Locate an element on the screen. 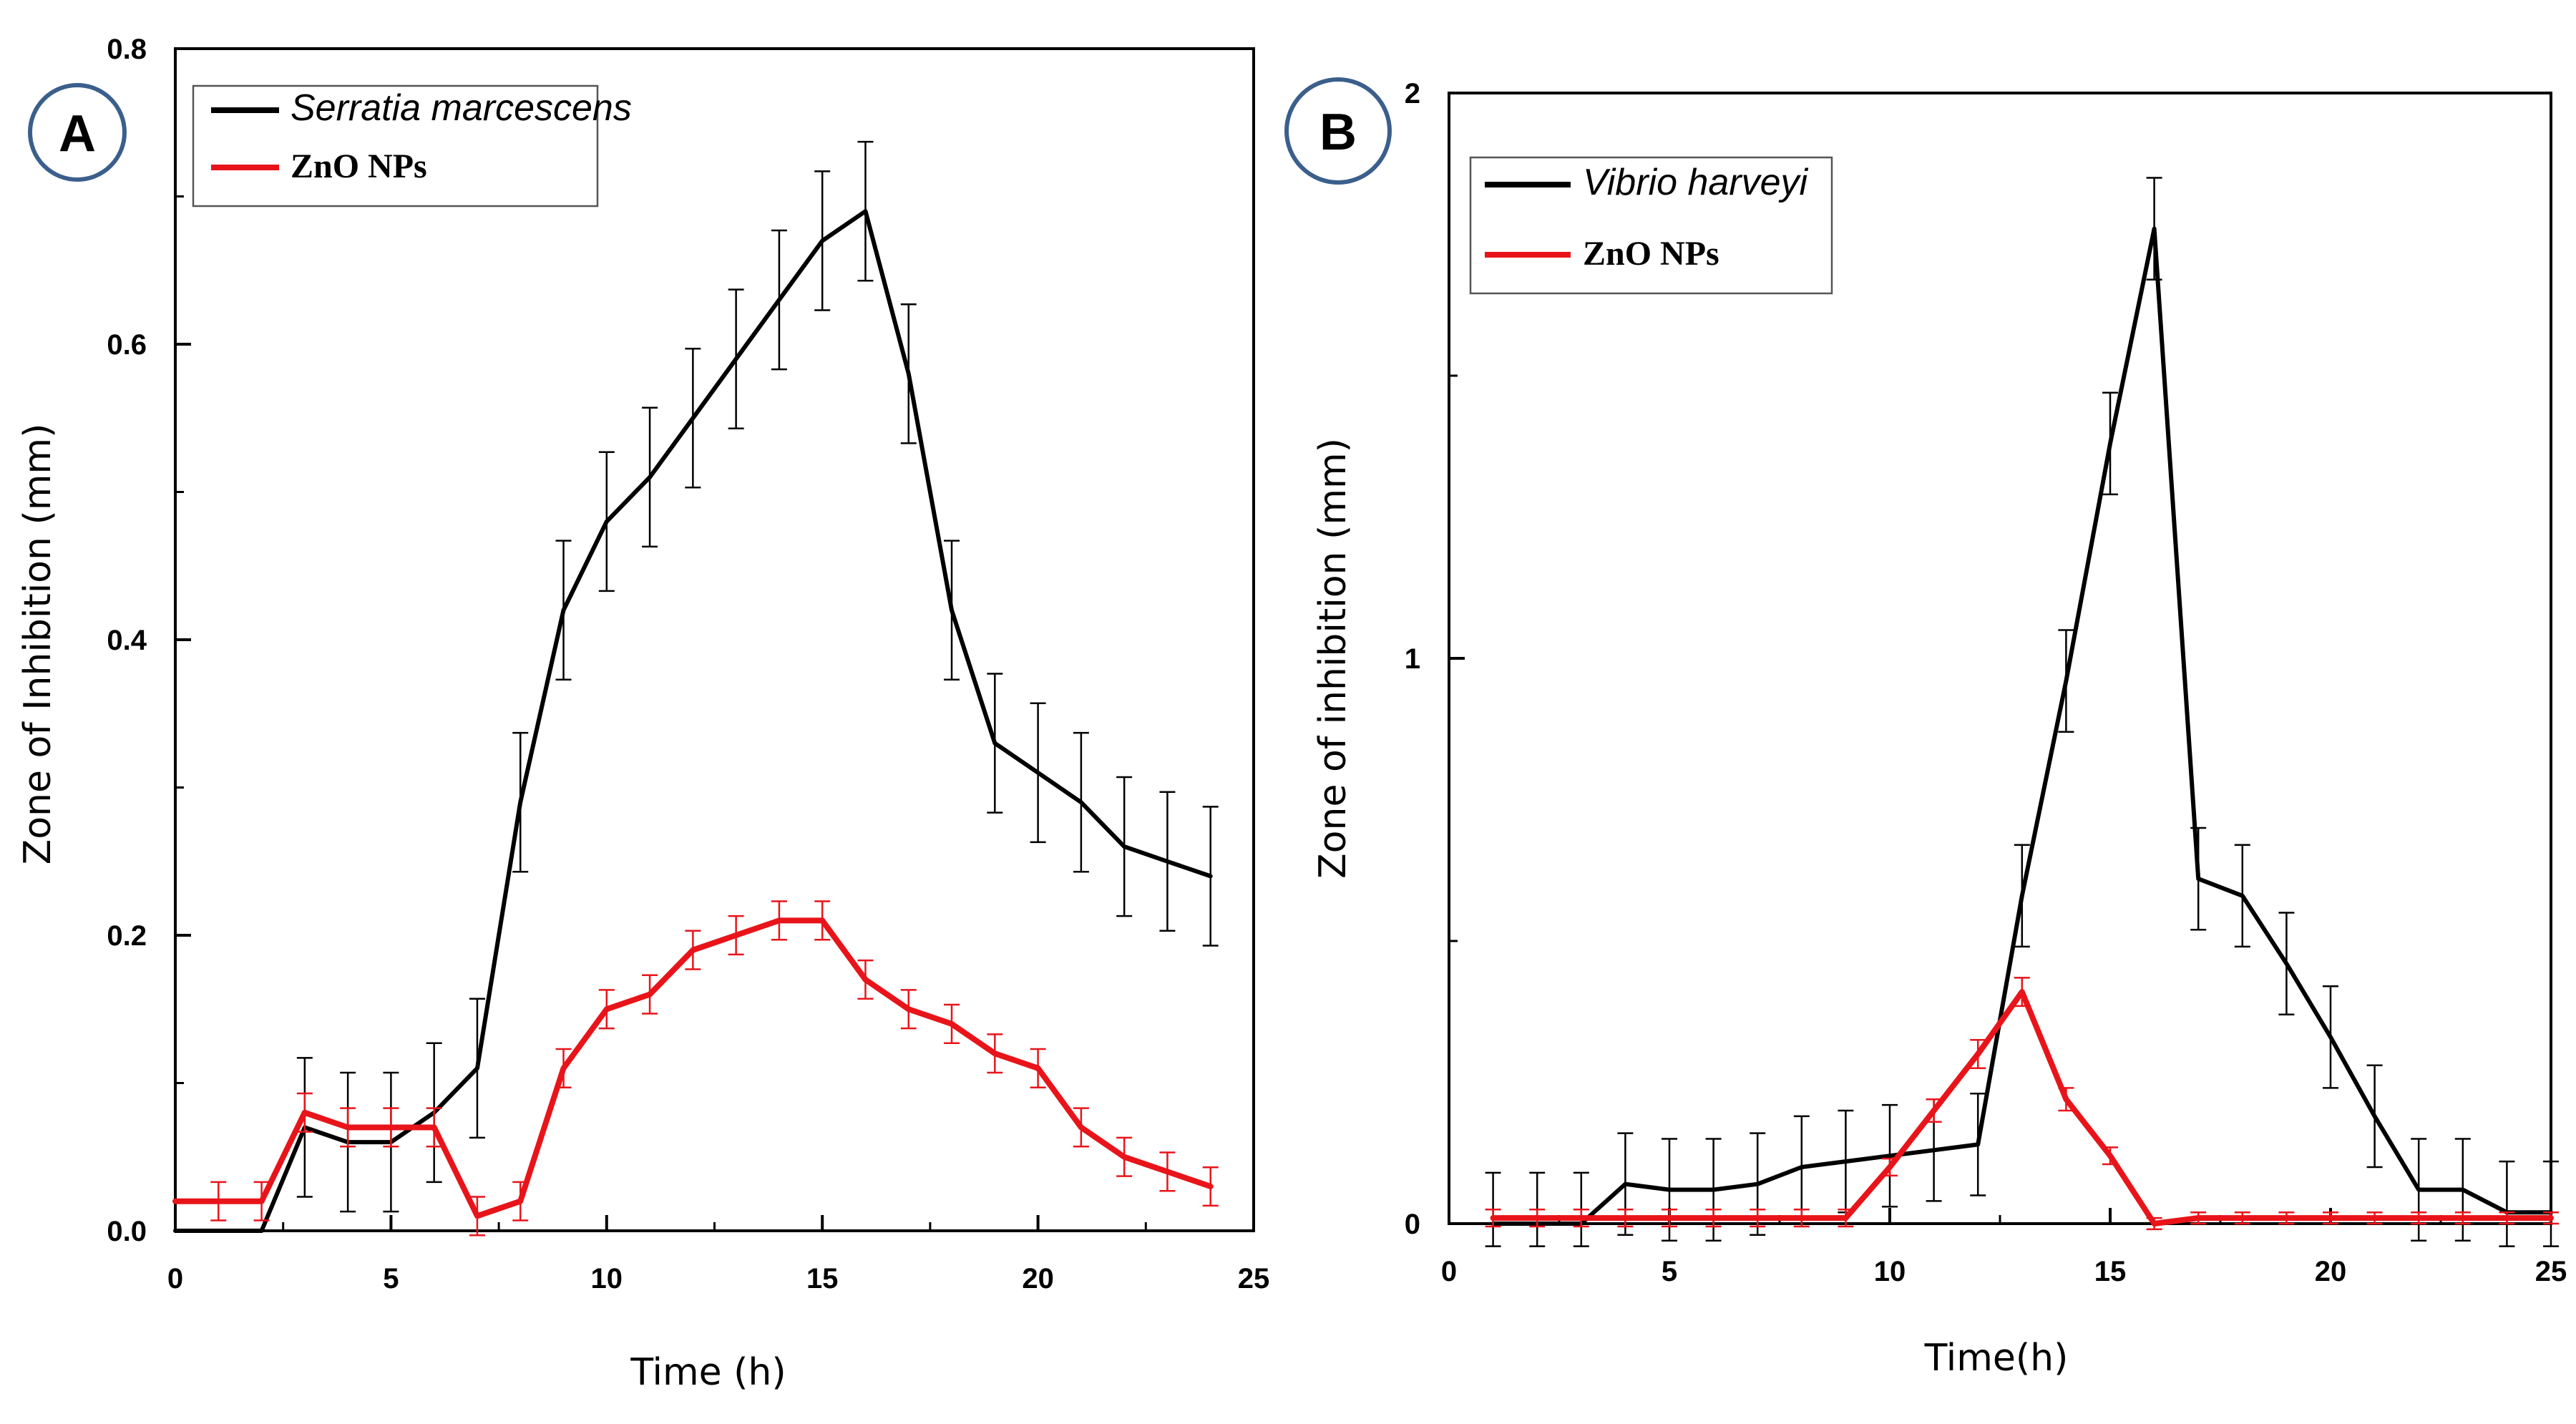 Image resolution: width=2576 pixels, height=1424 pixels. x-axis-title-a: Time (h) is located at coordinates (708, 1373).